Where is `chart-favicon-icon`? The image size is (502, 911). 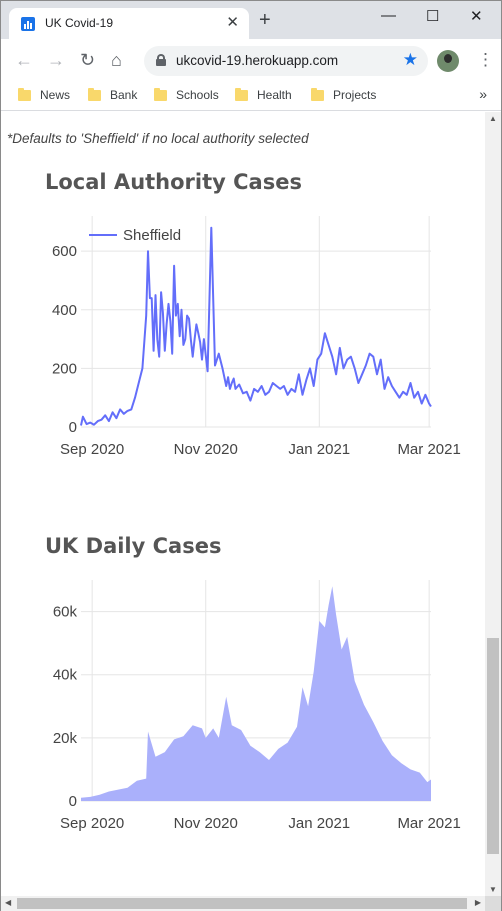 chart-favicon-icon is located at coordinates (28, 24).